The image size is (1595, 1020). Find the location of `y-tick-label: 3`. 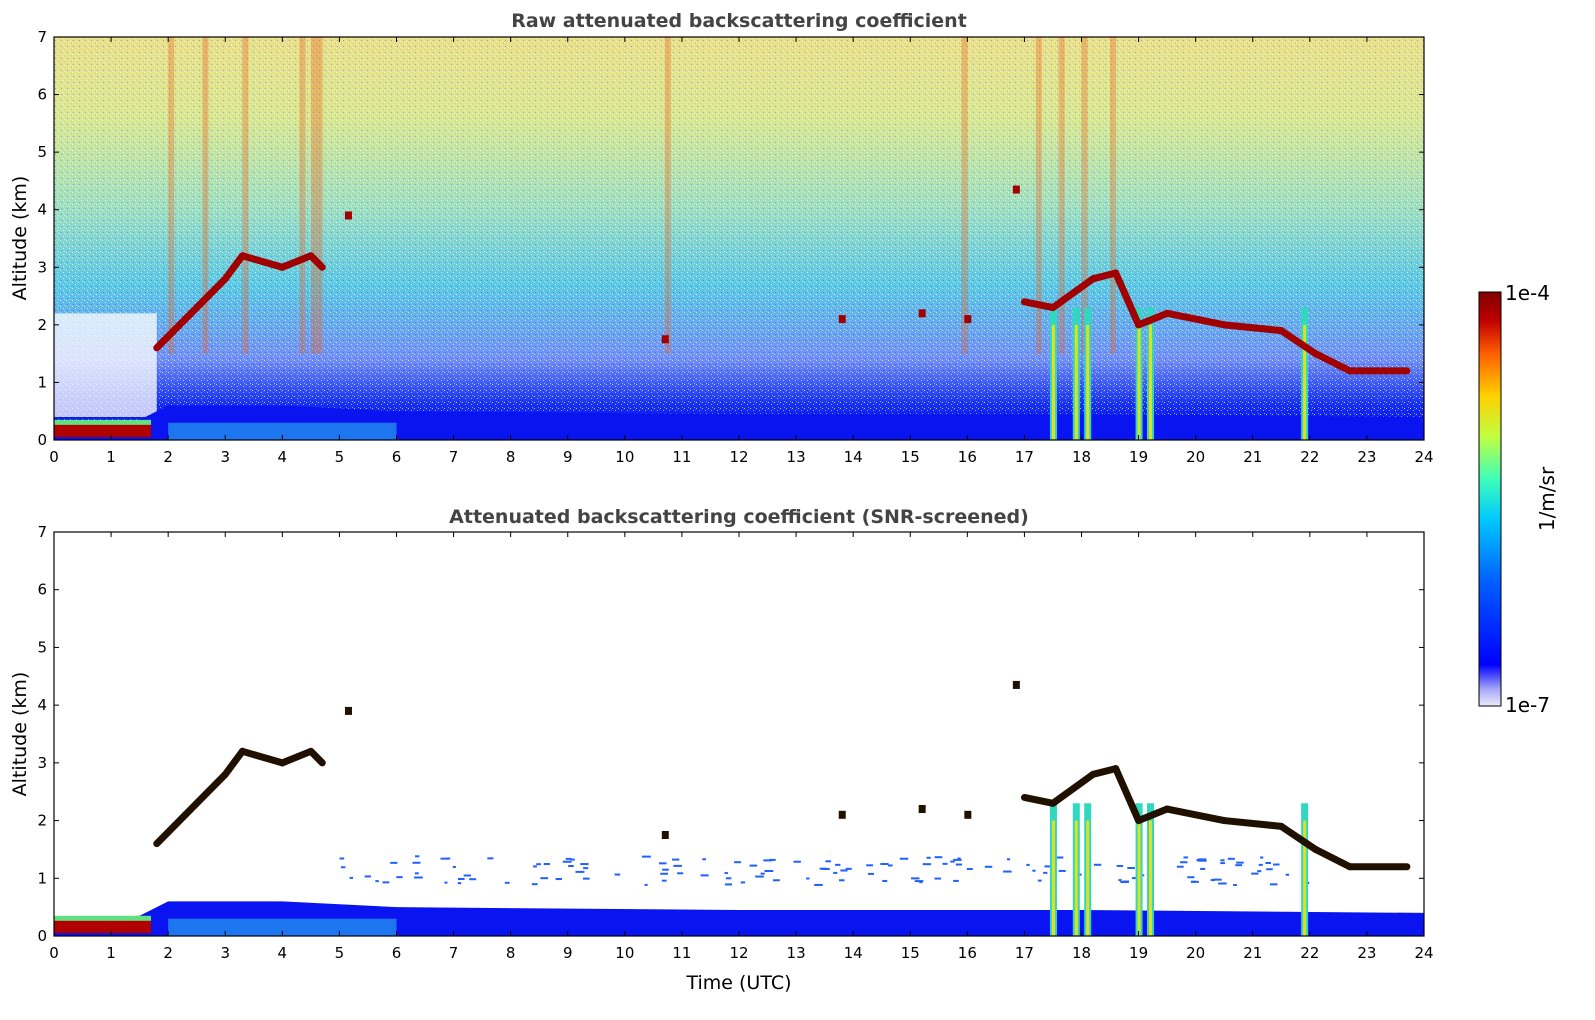

y-tick-label: 3 is located at coordinates (42, 763).